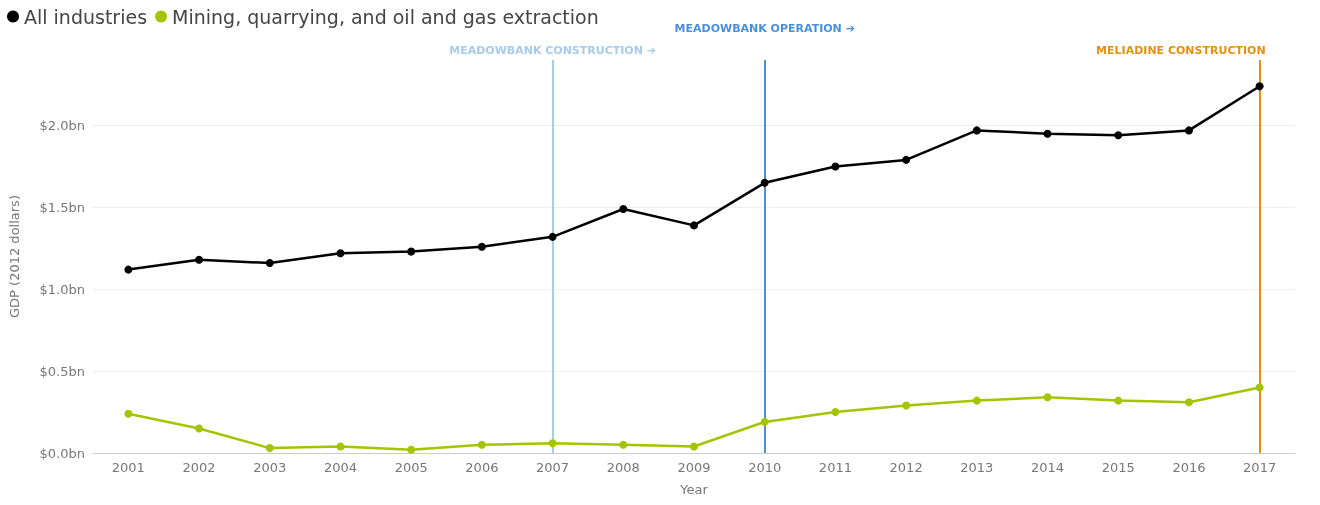 This screenshot has height=505, width=1320. What do you see at coordinates (128, 467) in the screenshot?
I see `x-tick-label: 2001` at bounding box center [128, 467].